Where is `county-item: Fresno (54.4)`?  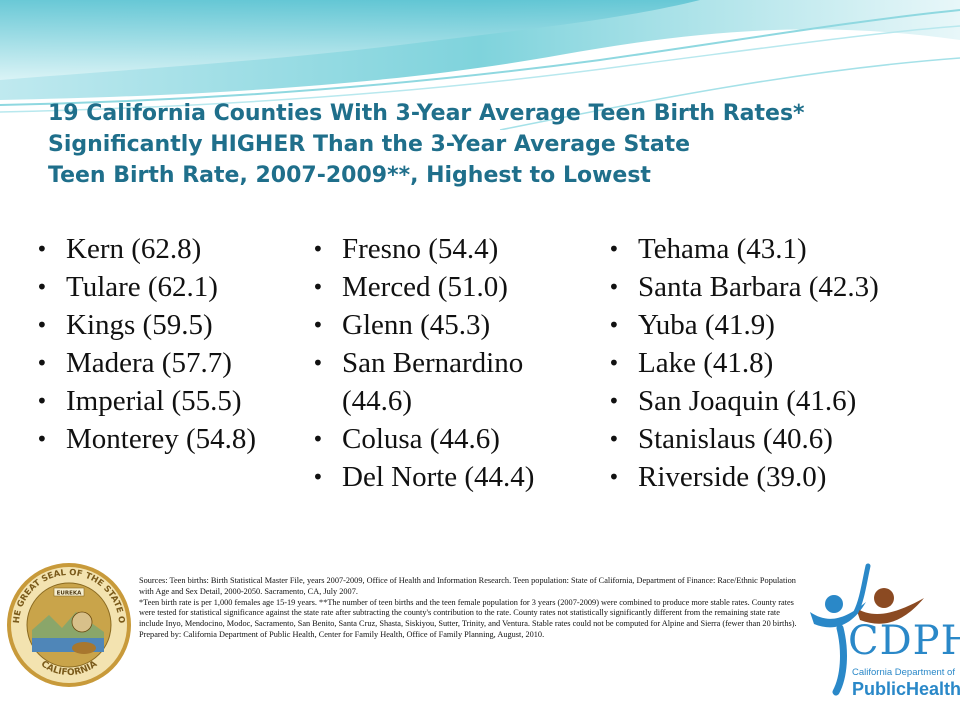 county-item: Fresno (54.4) is located at coordinates (446, 249).